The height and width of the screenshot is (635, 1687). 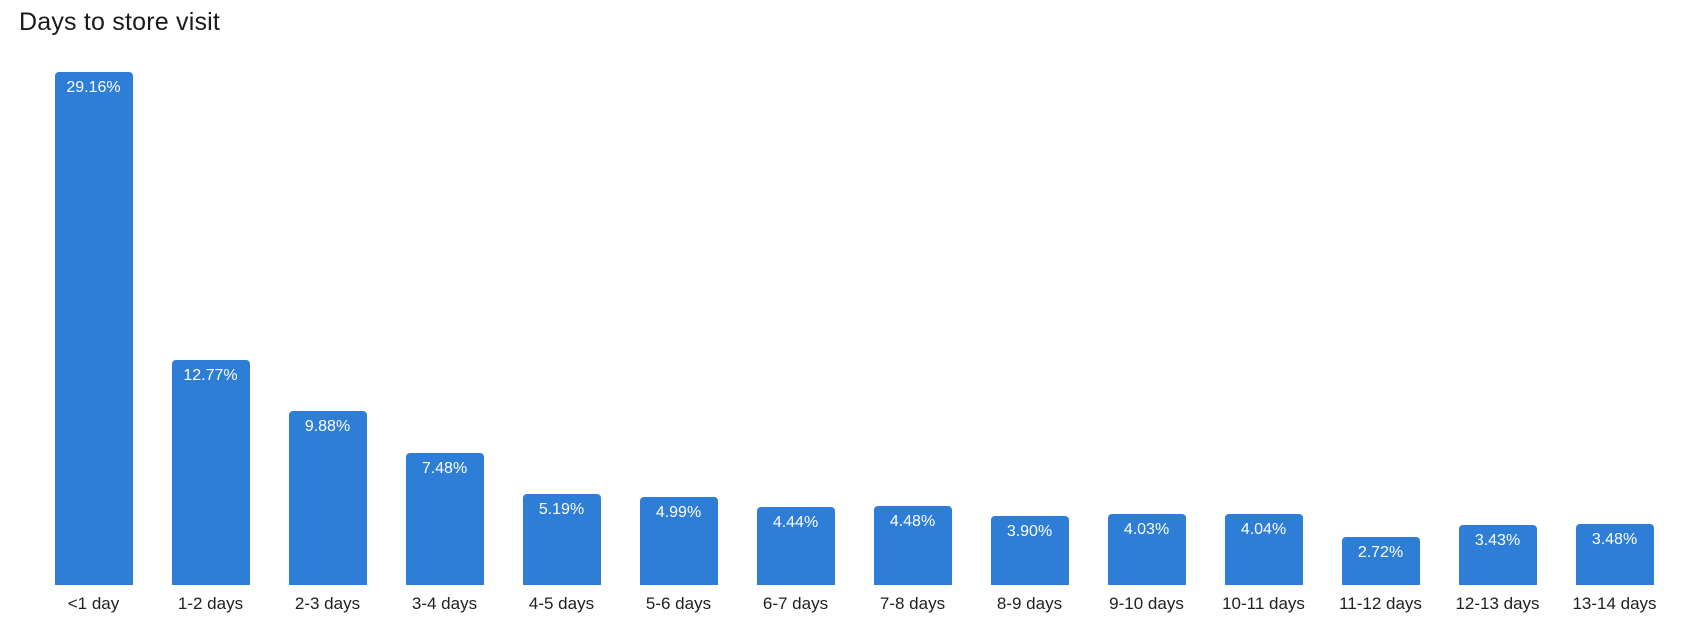 What do you see at coordinates (210, 472) in the screenshot?
I see `bar: 12.77%` at bounding box center [210, 472].